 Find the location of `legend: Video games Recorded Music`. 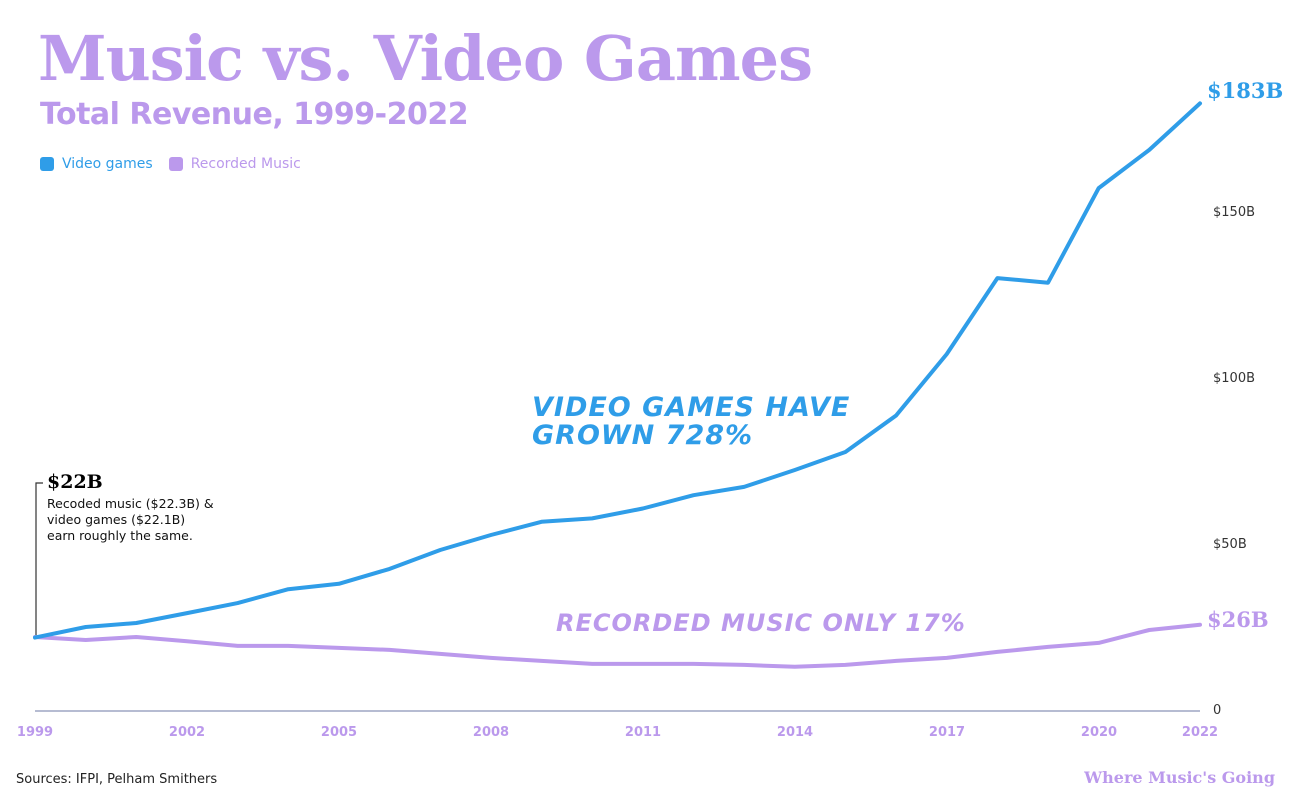

legend: Video games Recorded Music is located at coordinates (174, 164).